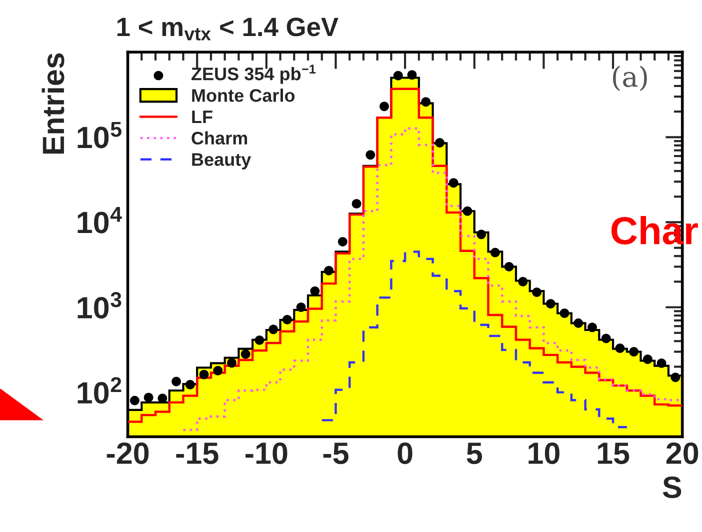 The width and height of the screenshot is (702, 532). What do you see at coordinates (544, 453) in the screenshot?
I see `x-tick-label: 10` at bounding box center [544, 453].